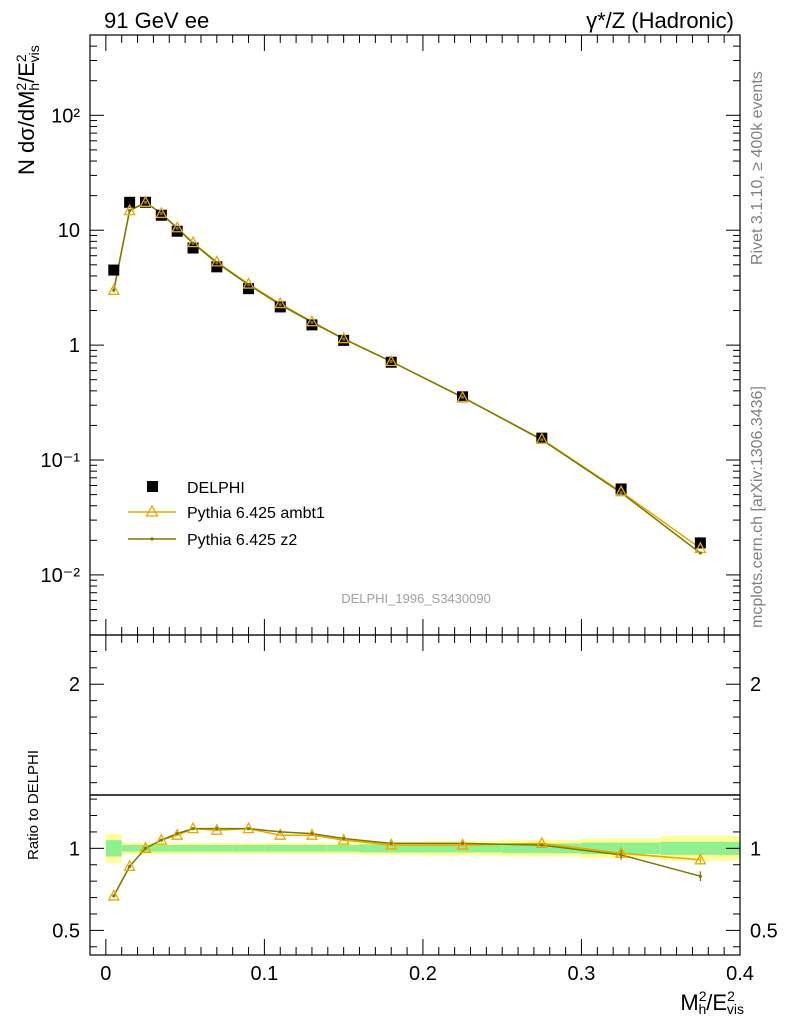 This screenshot has height=1024, width=786. Describe the element at coordinates (74, 346) in the screenshot. I see `main-y-tick-label: 1` at that location.